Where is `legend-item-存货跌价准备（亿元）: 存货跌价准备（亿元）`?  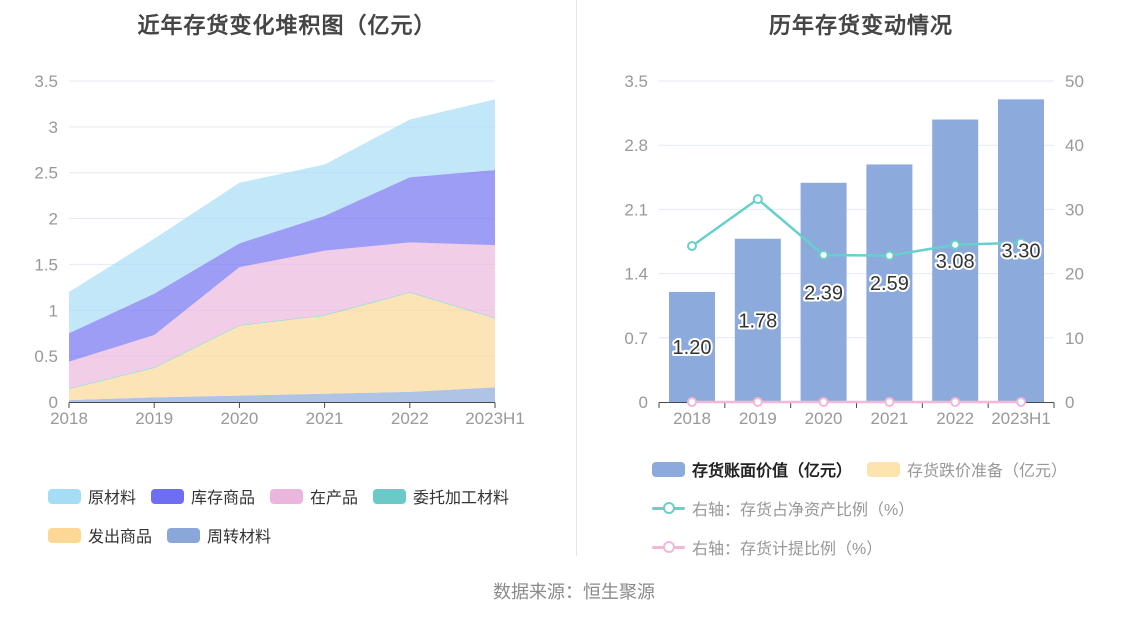 legend-item-存货跌价准备（亿元）: 存货跌价准备（亿元） is located at coordinates (967, 469).